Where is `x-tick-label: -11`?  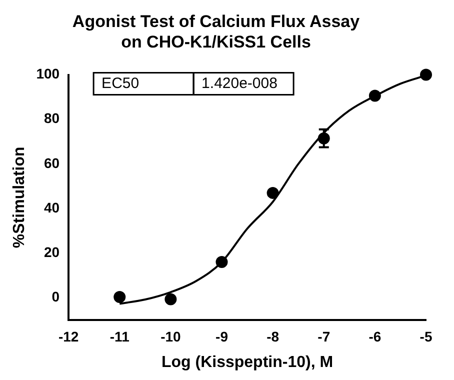 x-tick-label: -11 is located at coordinates (120, 336).